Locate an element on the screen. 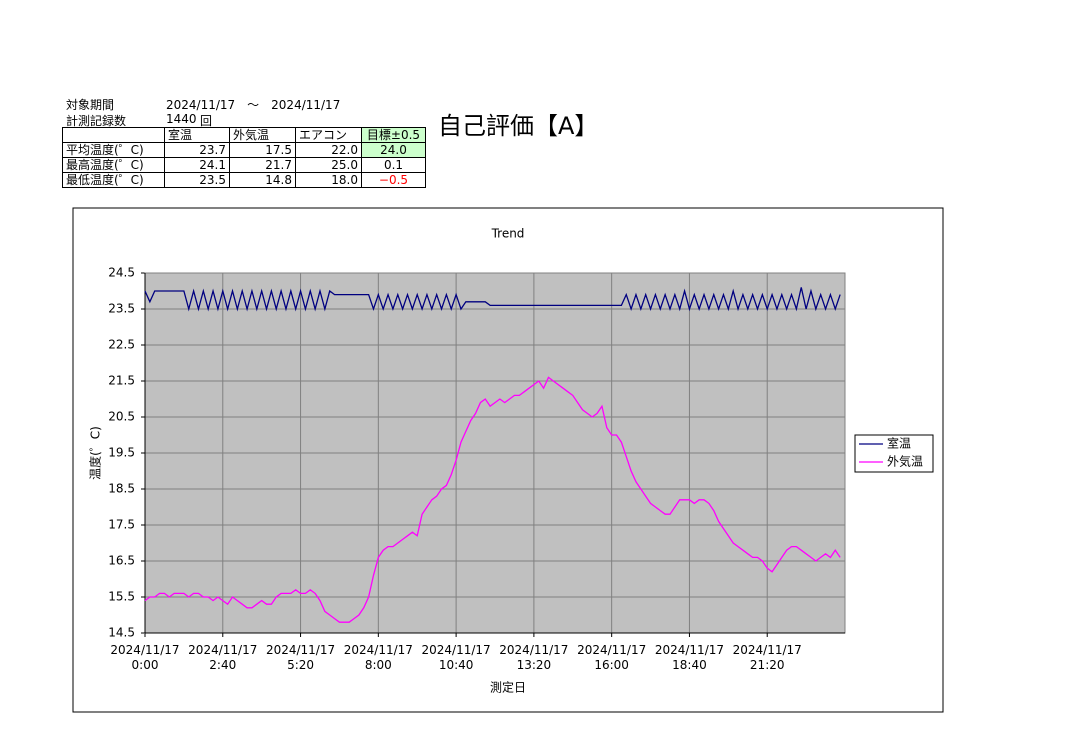 This screenshot has height=746, width=1068. table-row: 最低温度(゜C) 23.5 14.8 18.0 −0.5 is located at coordinates (244, 180).